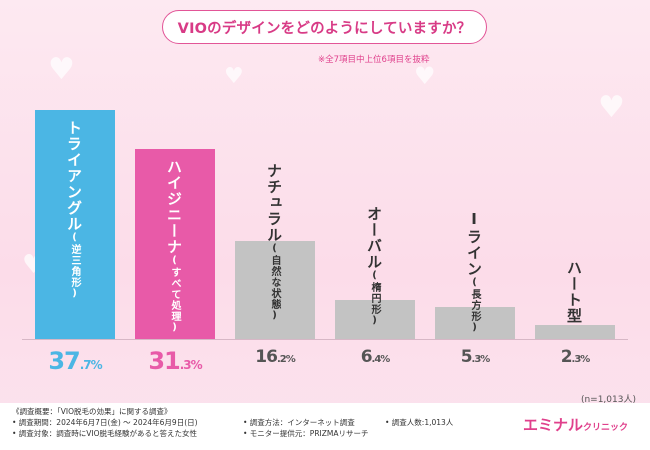  Describe the element at coordinates (366, 357) in the screenshot. I see `bar-value-int: 6` at that location.